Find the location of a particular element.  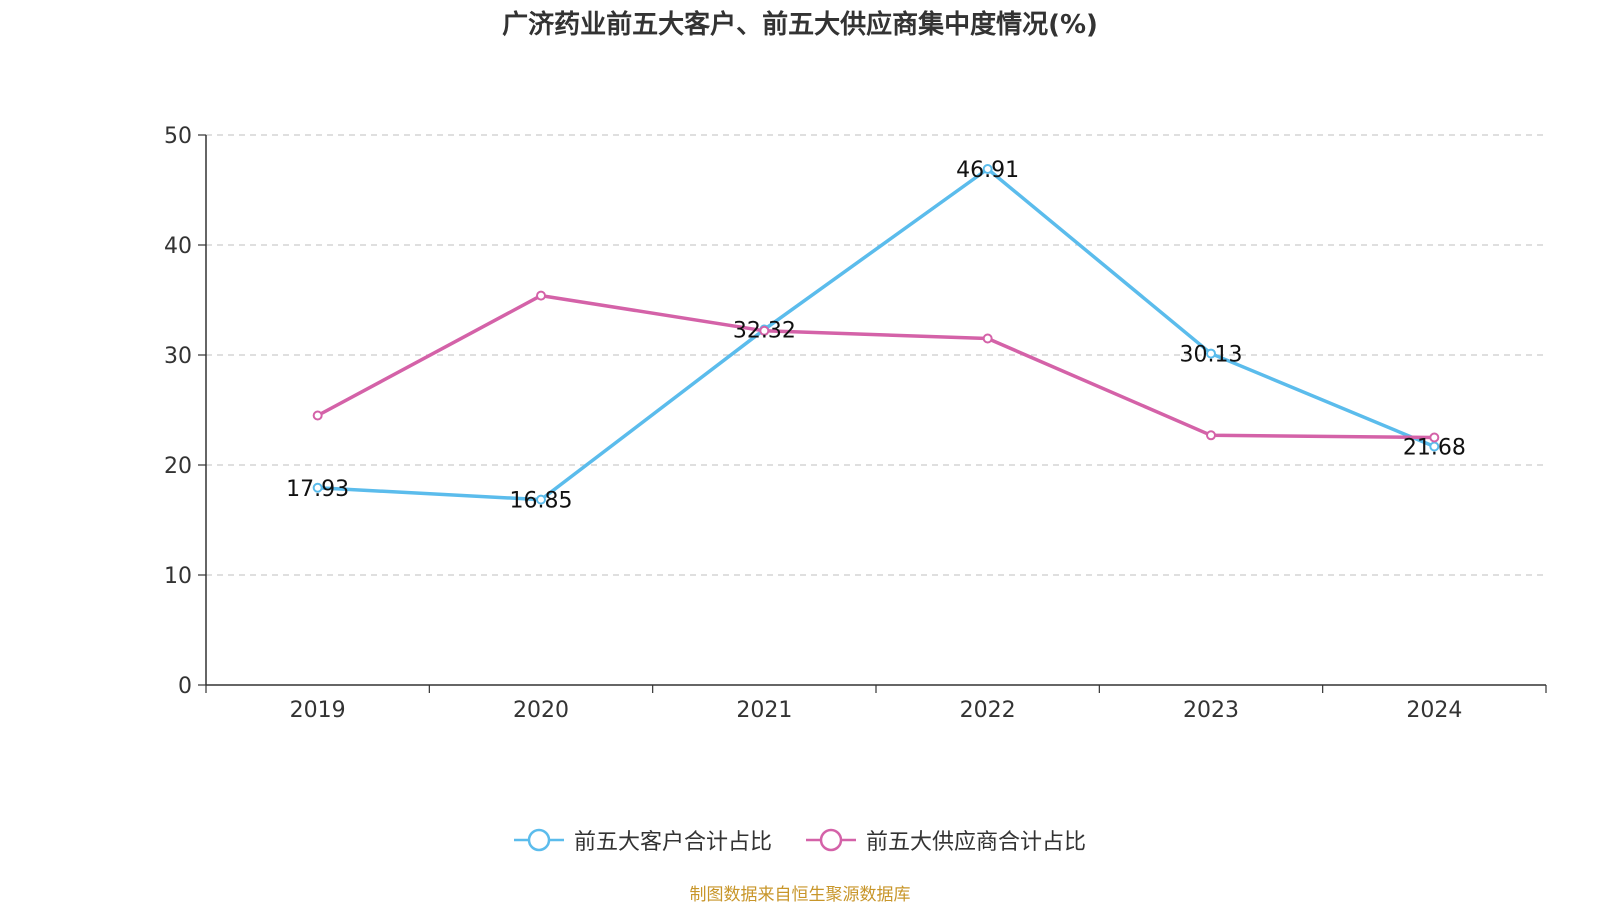

x-tick-label-2023: 2023 is located at coordinates (1211, 710).